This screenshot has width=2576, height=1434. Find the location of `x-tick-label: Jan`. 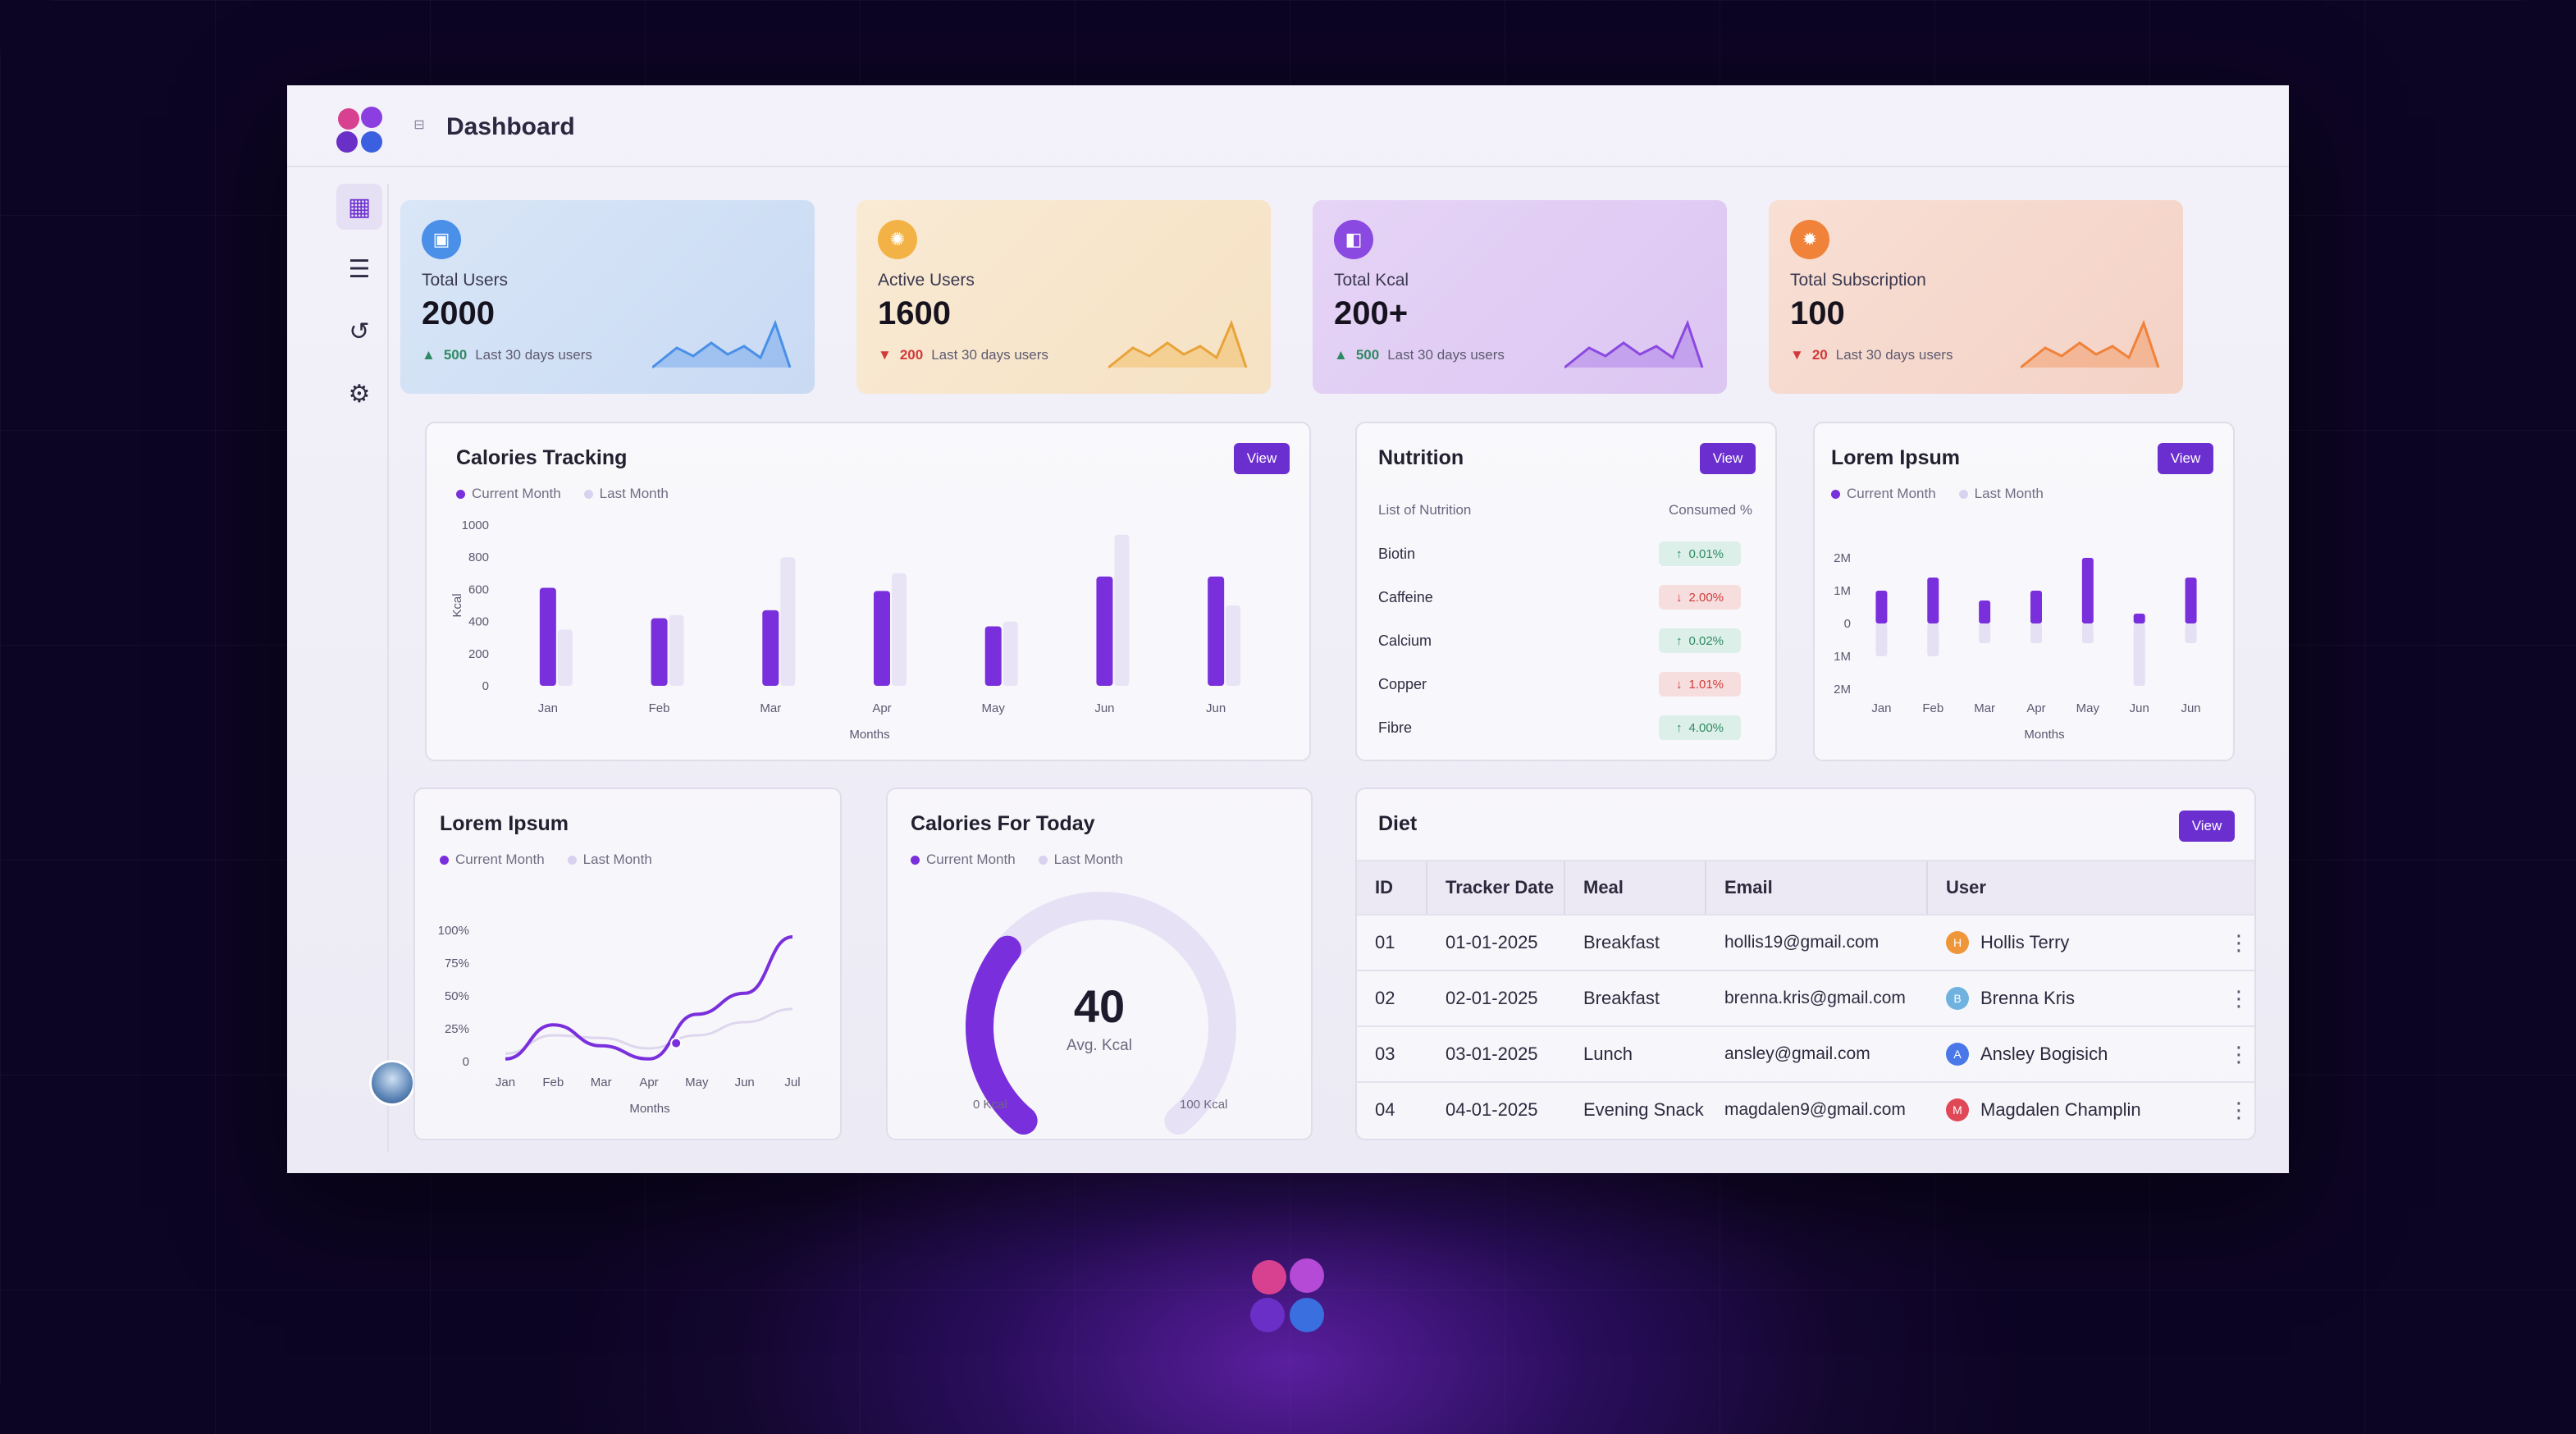

x-tick-label: Jan is located at coordinates (506, 1082).